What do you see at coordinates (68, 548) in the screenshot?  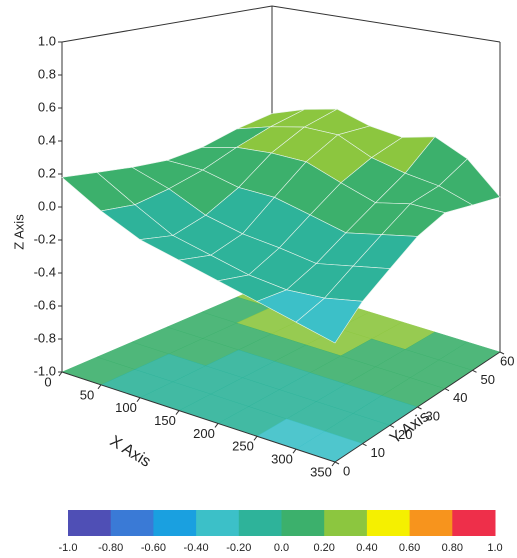 I see `colorbar-tick-label: -1.0` at bounding box center [68, 548].